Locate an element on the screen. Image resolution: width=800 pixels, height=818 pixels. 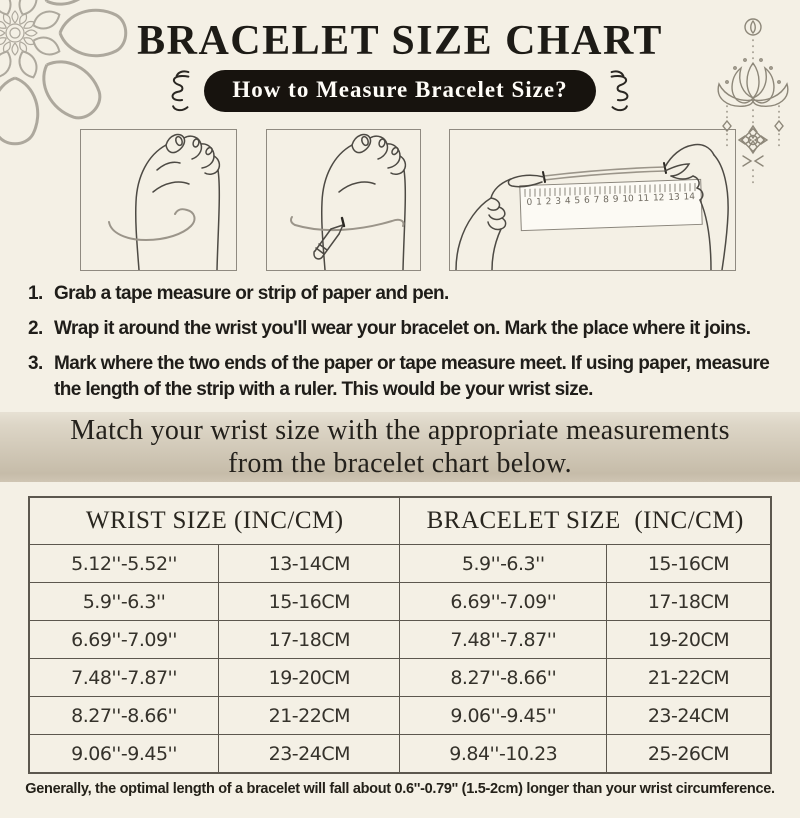
instruction-number: 1. is located at coordinates (35, 294).